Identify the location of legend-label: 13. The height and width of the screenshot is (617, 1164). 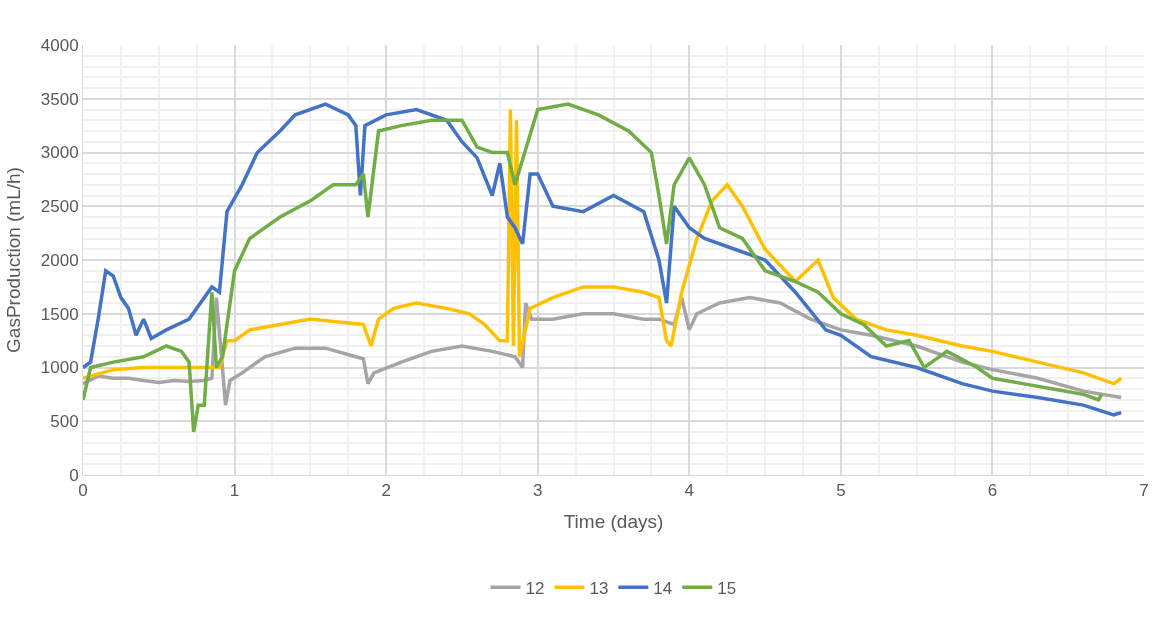
(599, 588).